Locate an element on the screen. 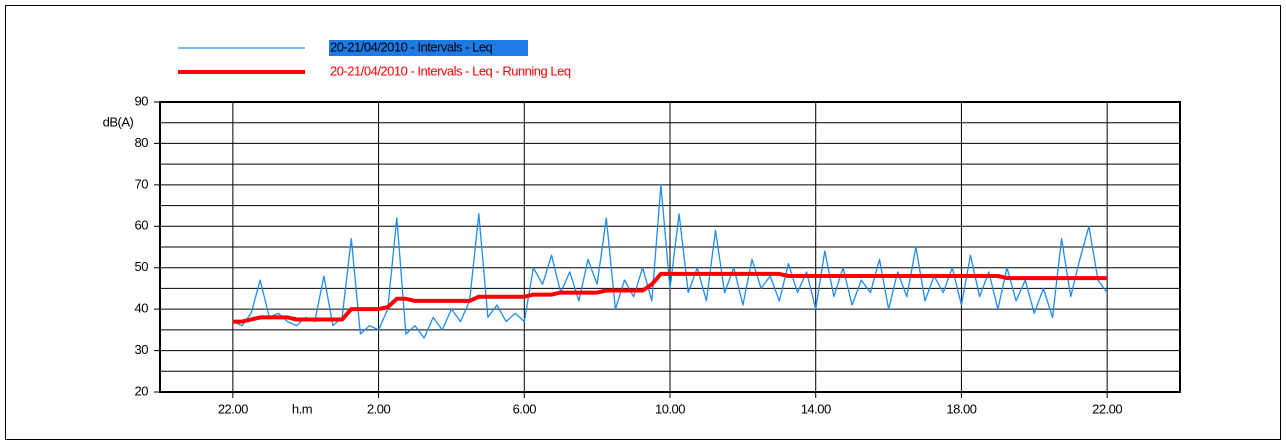 The height and width of the screenshot is (447, 1286). x-tick-label: 18.00 is located at coordinates (961, 408).